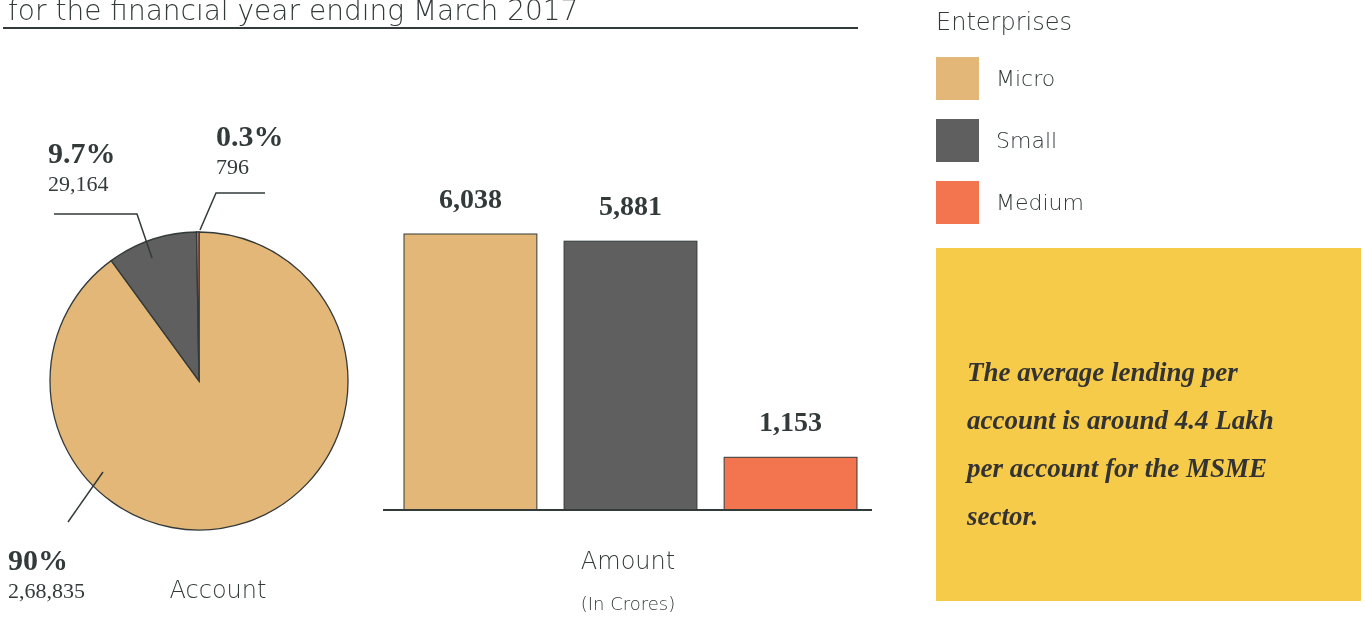 This screenshot has width=1365, height=617. Describe the element at coordinates (82, 152) in the screenshot. I see `text: 9.7%` at that location.